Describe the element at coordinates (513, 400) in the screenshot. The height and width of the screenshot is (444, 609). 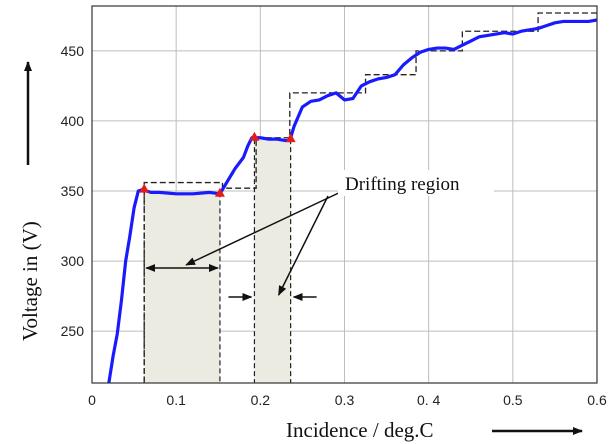
I see `x-tick-label: 0.5` at that location.